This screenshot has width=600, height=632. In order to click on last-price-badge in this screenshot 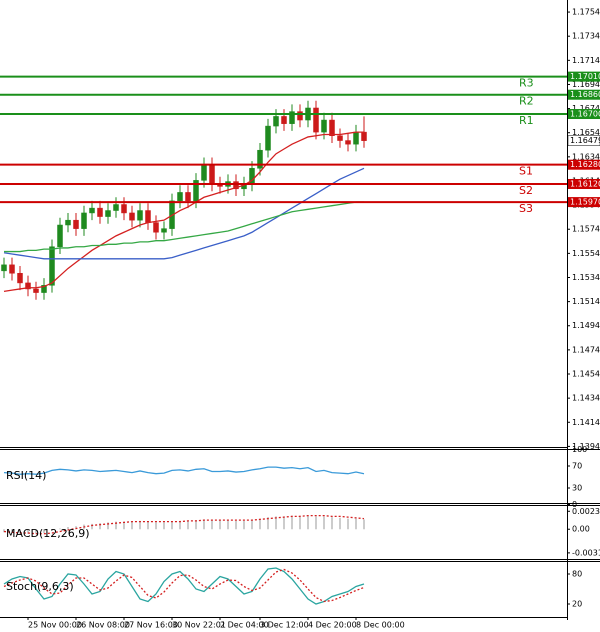, I will do `click(583, 140)`.